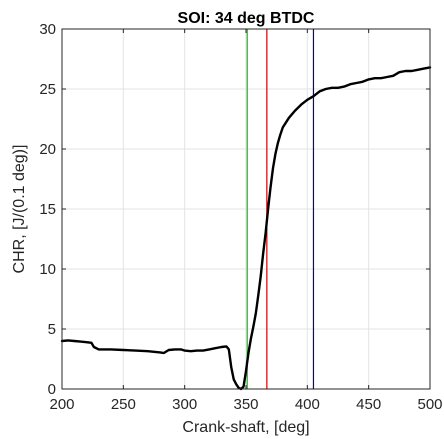 Image resolution: width=444 pixels, height=439 pixels. What do you see at coordinates (280, 209) in the screenshot?
I see `vertical-markers` at bounding box center [280, 209].